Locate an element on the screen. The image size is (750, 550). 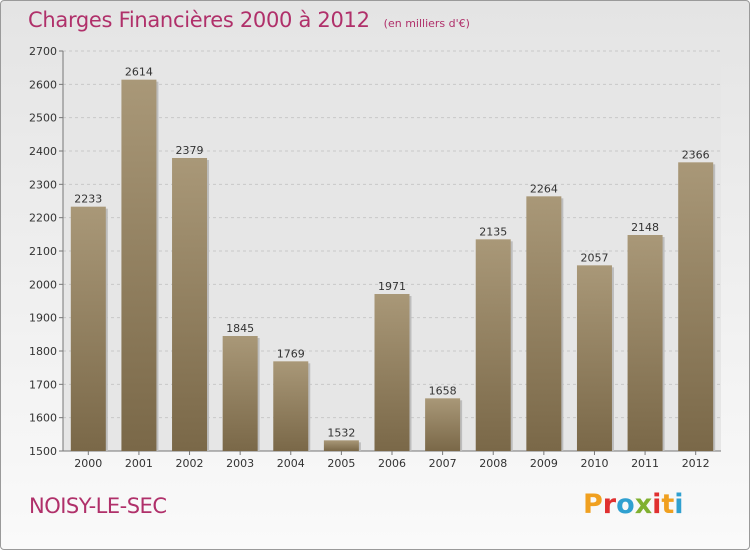
x-tick-label: 2004 is located at coordinates (291, 463).